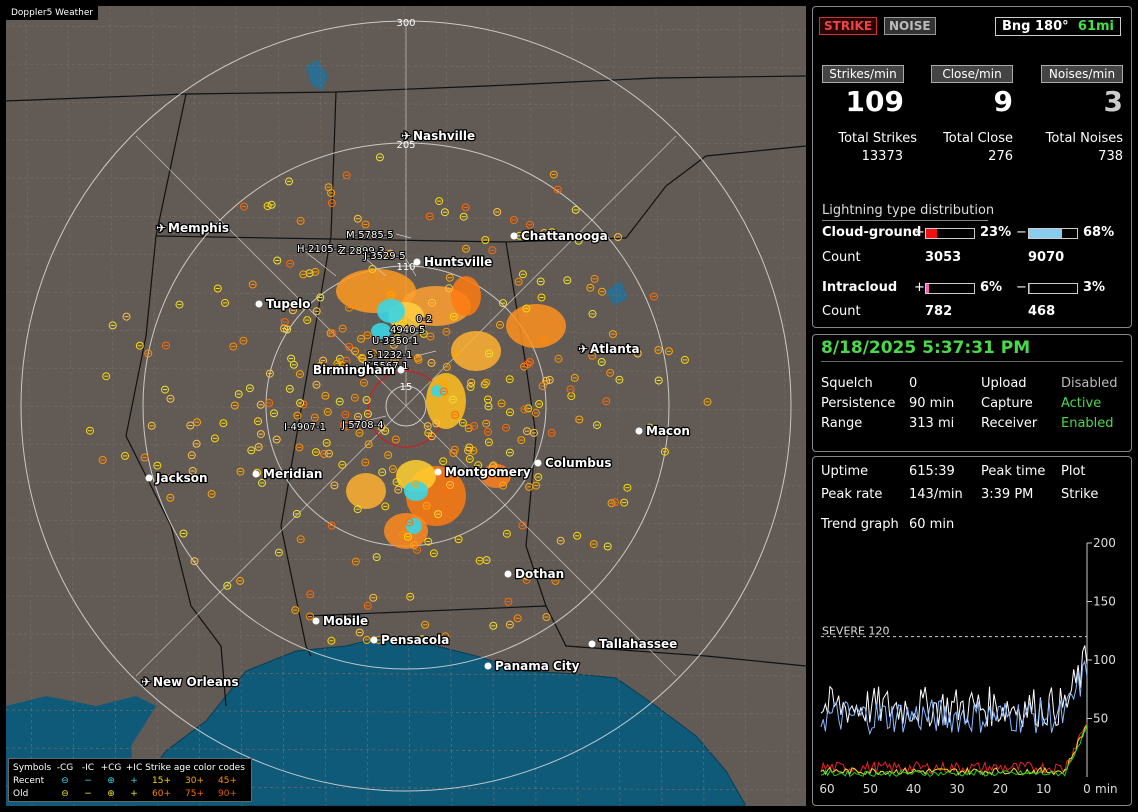  Describe the element at coordinates (943, 257) in the screenshot. I see `cg-plus-count: 3053` at that location.